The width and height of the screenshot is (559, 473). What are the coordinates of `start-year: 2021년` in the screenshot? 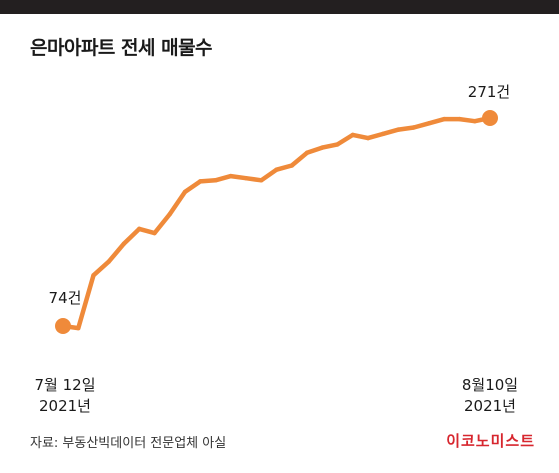 It's located at (65, 406).